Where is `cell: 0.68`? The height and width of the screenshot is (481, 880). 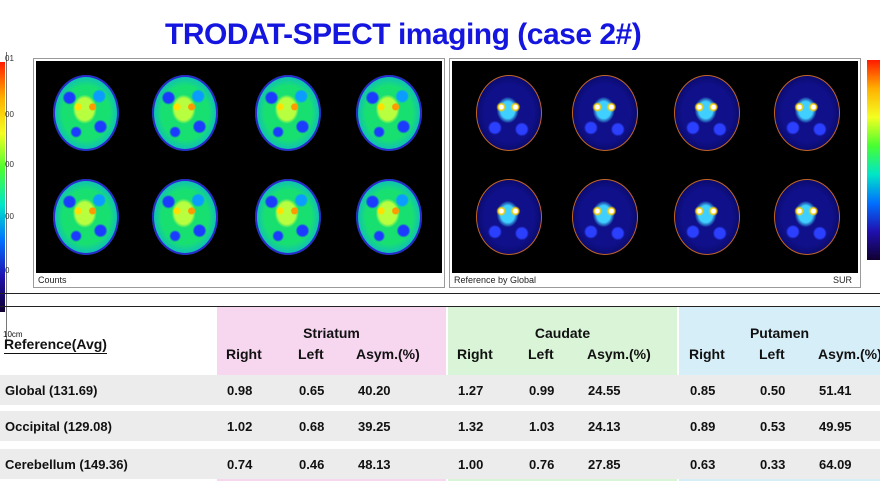
cell: 0.68 is located at coordinates (312, 426).